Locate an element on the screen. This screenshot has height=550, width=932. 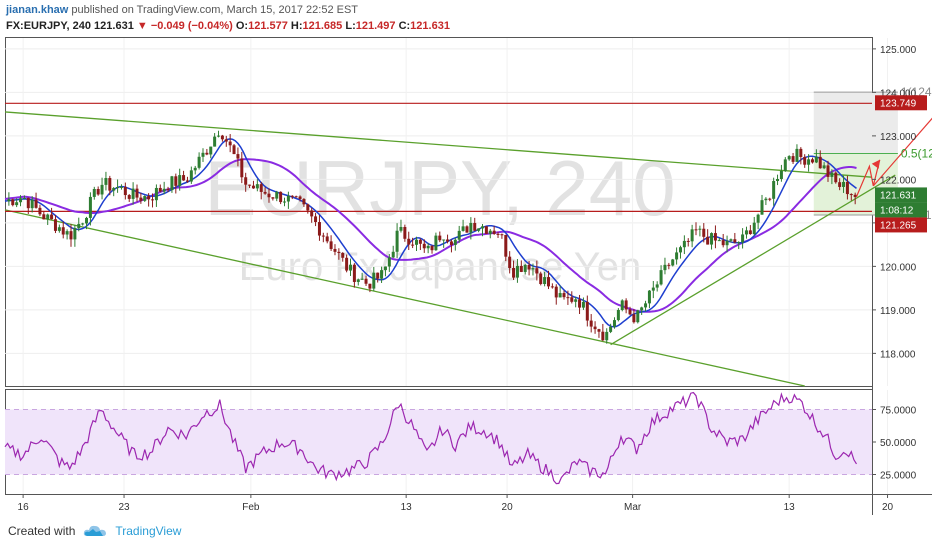
close-value: 121.631 is located at coordinates (430, 26).